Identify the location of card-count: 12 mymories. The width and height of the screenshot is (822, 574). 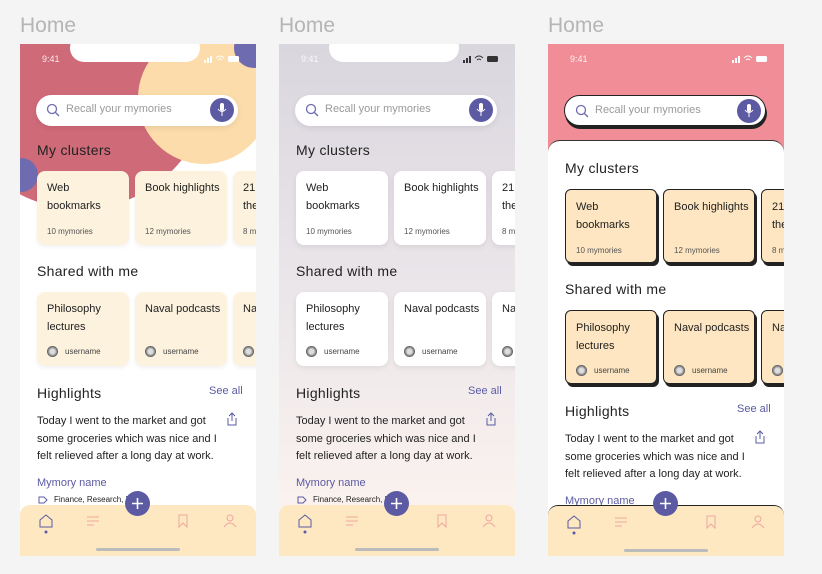
(168, 231).